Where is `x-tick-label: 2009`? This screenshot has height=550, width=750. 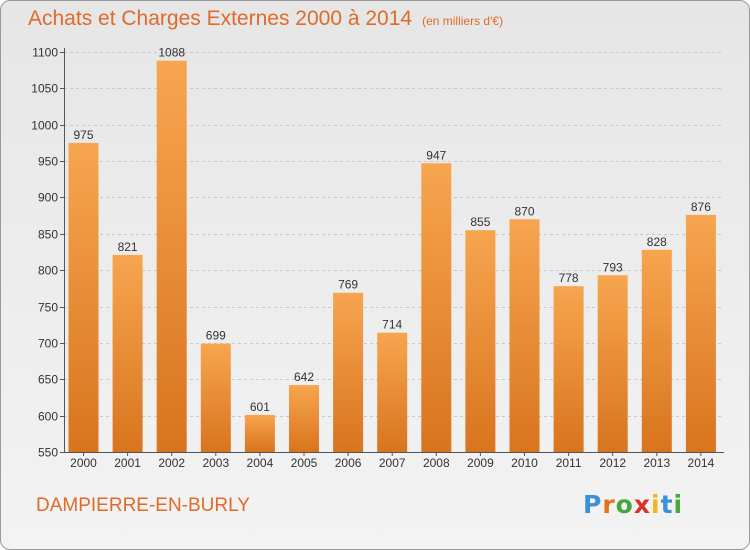
x-tick-label: 2009 is located at coordinates (480, 463).